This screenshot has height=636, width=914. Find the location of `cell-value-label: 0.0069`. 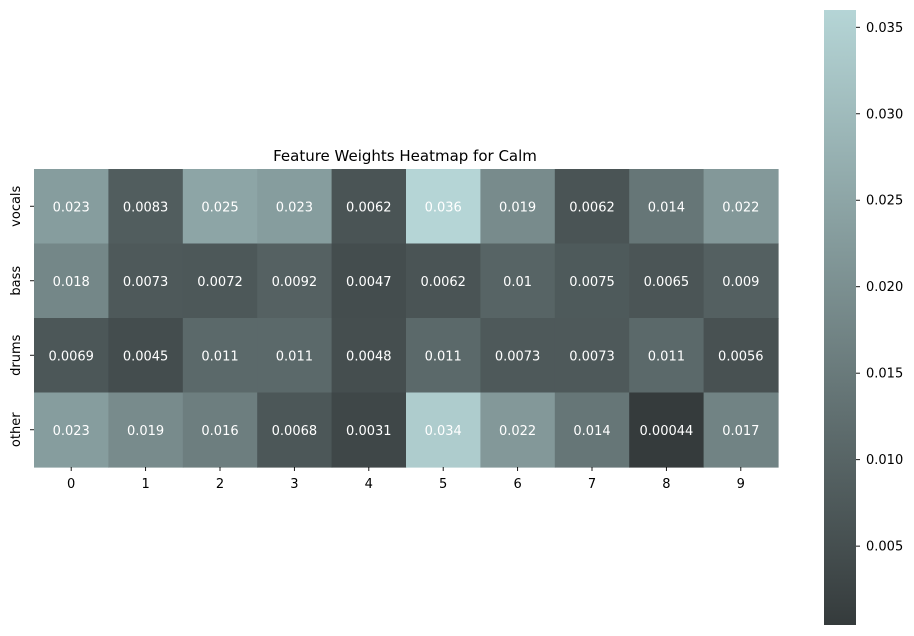

cell-value-label: 0.0069 is located at coordinates (71, 356).